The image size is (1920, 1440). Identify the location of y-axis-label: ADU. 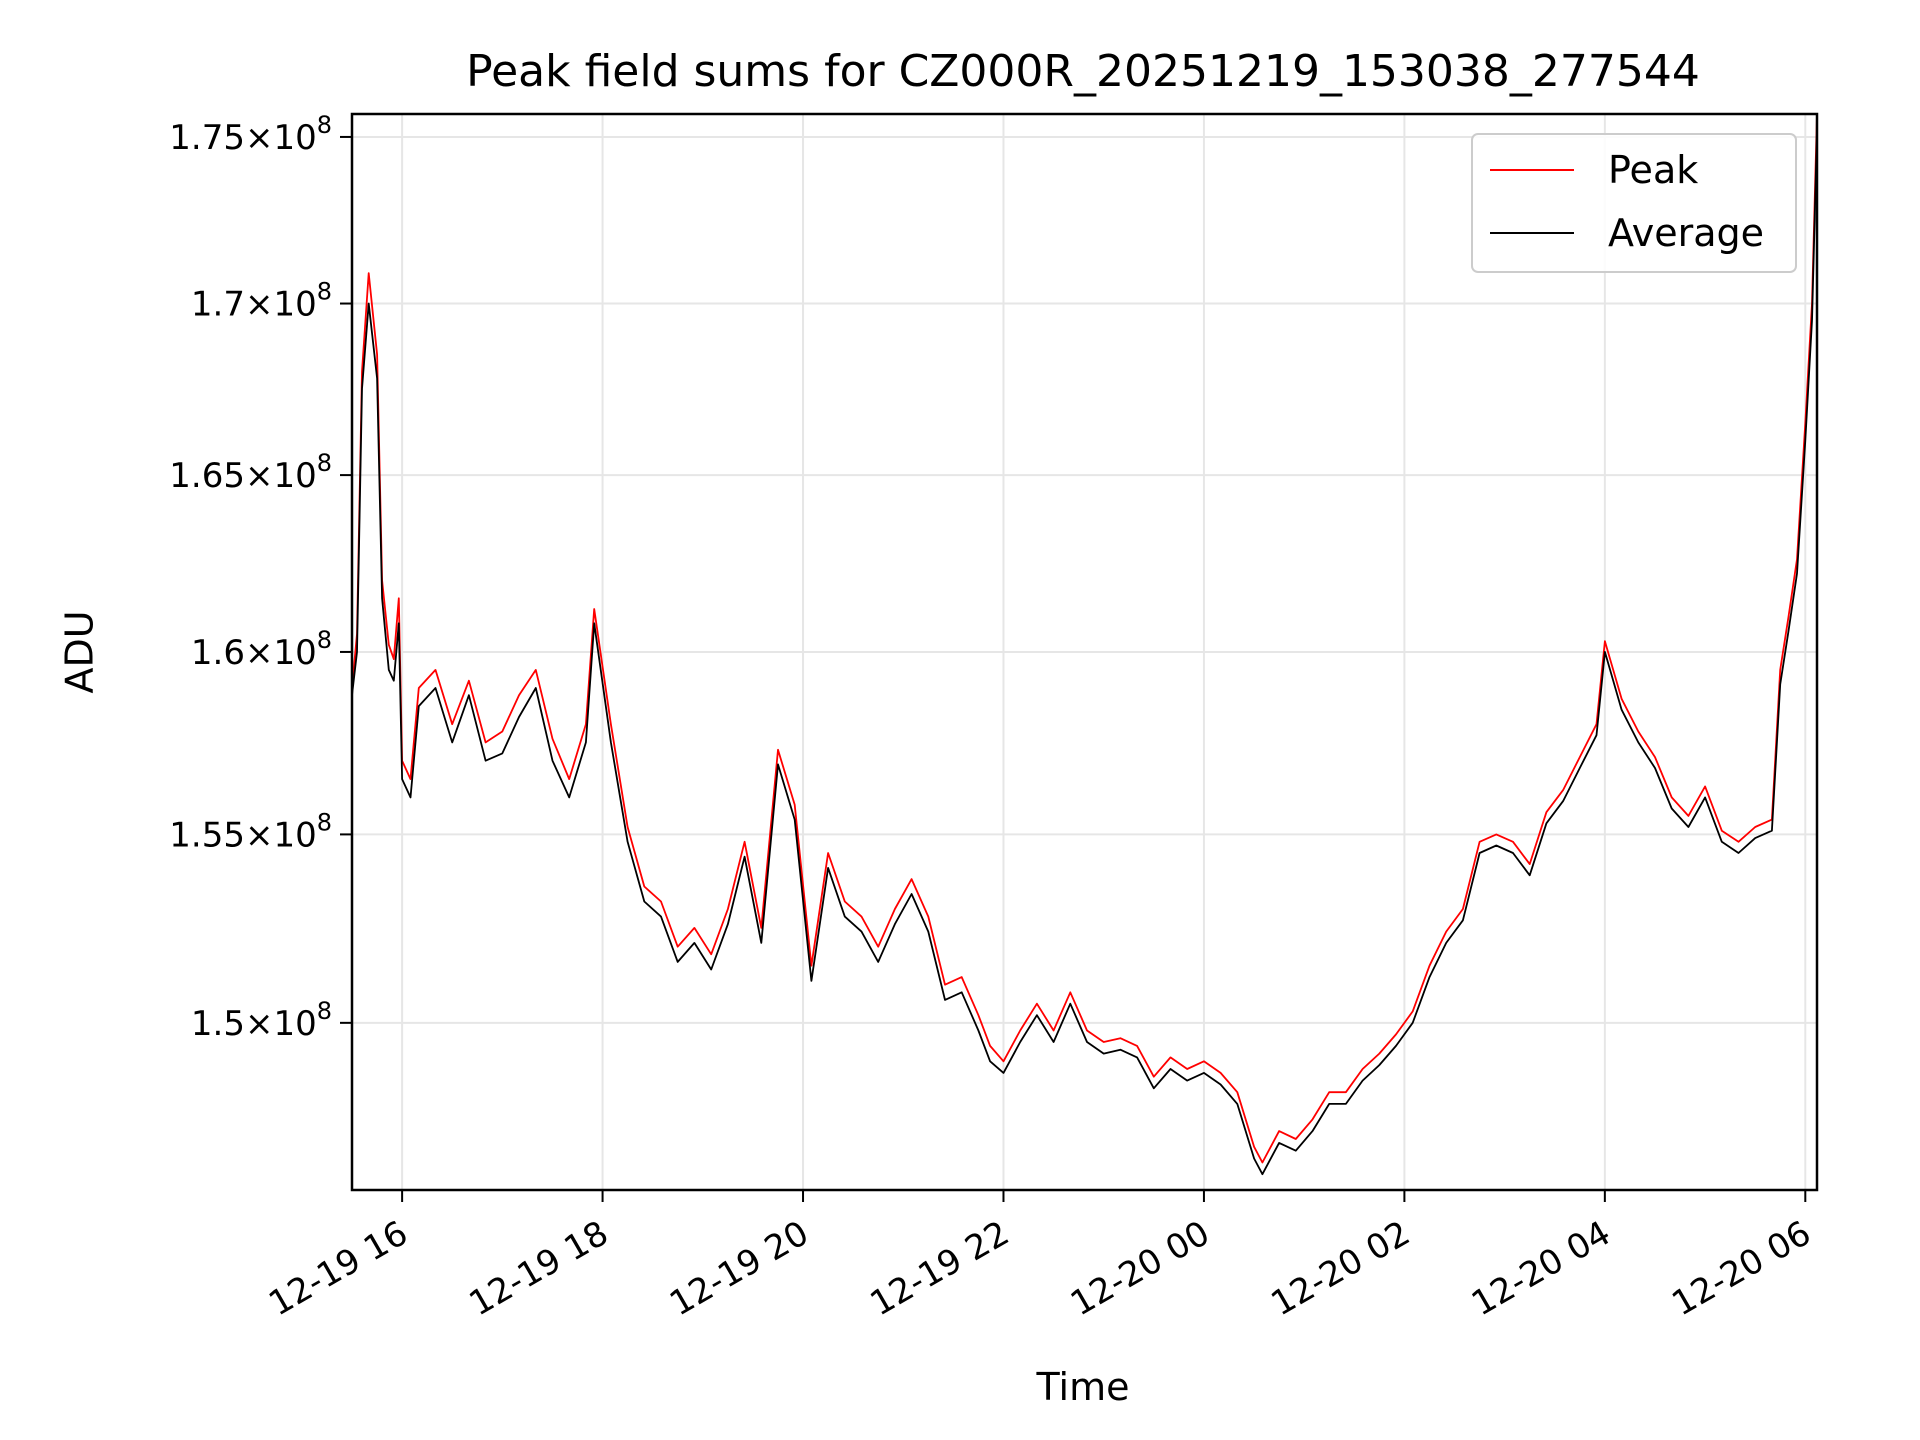
(80, 651).